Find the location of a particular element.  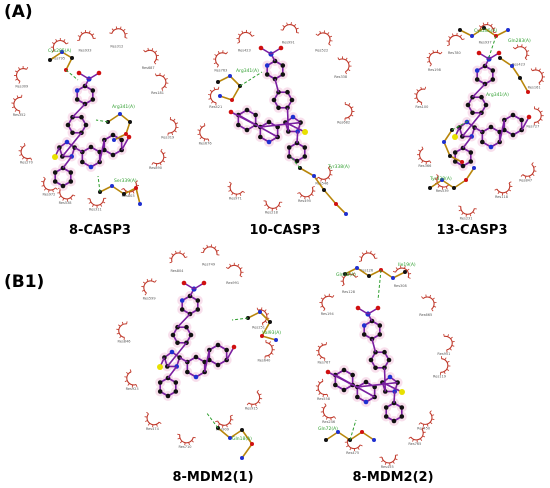

residue-label: Res231 is located at coordinates (466, 219).